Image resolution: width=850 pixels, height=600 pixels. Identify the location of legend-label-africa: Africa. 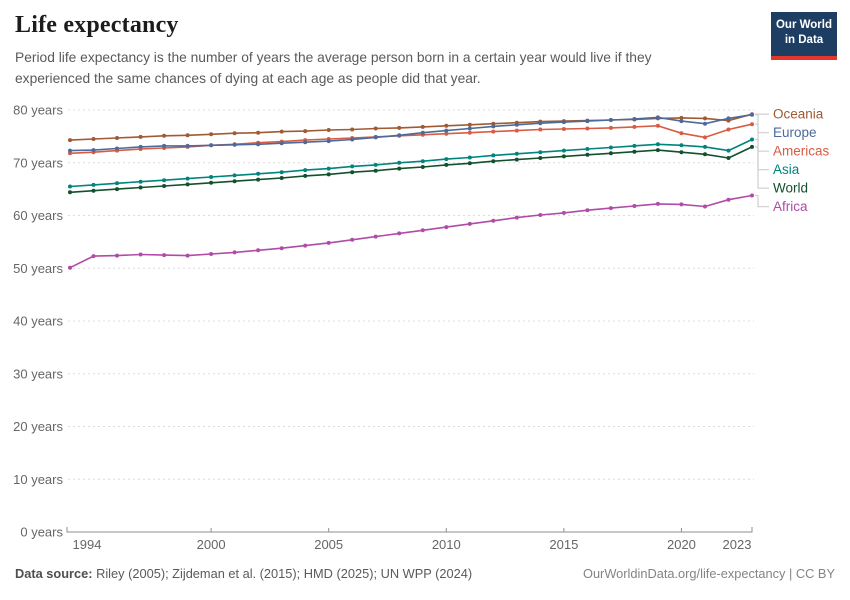
(790, 206).